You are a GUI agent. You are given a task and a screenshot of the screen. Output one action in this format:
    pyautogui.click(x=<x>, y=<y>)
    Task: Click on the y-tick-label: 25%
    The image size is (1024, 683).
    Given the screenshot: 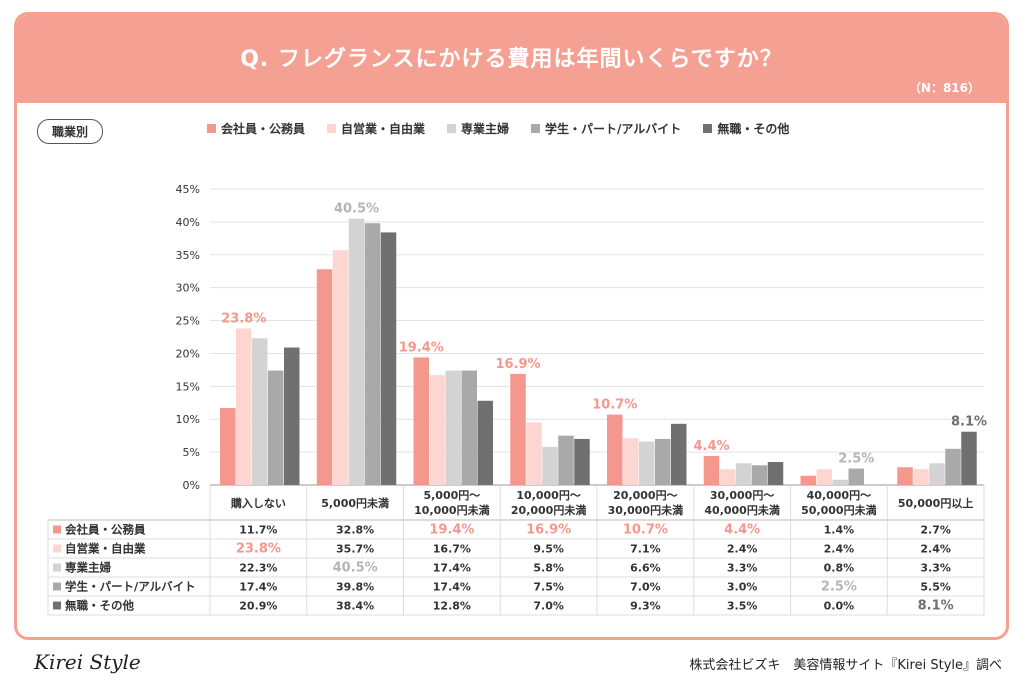 What is the action you would take?
    pyautogui.click(x=188, y=321)
    